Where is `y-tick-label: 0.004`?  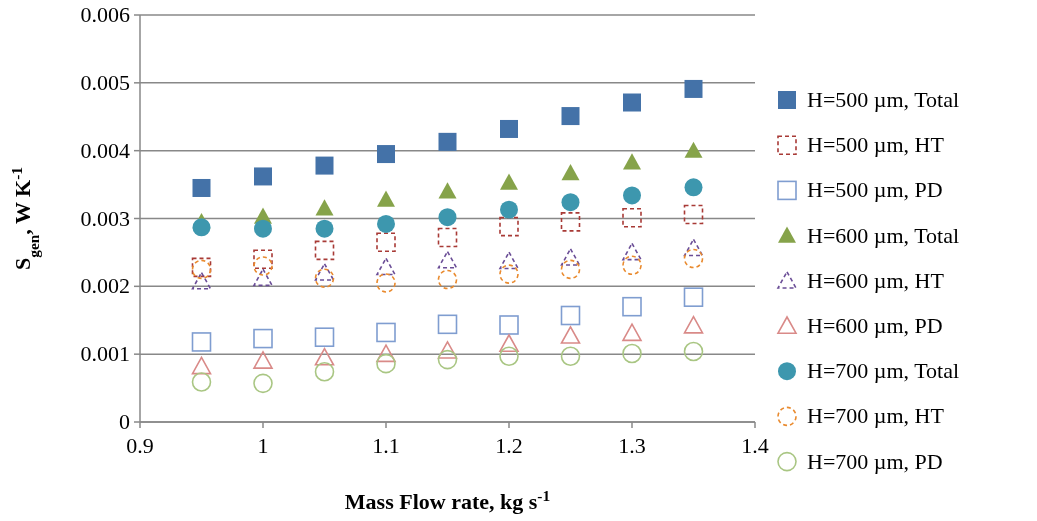
y-tick-label: 0.004 is located at coordinates (105, 150).